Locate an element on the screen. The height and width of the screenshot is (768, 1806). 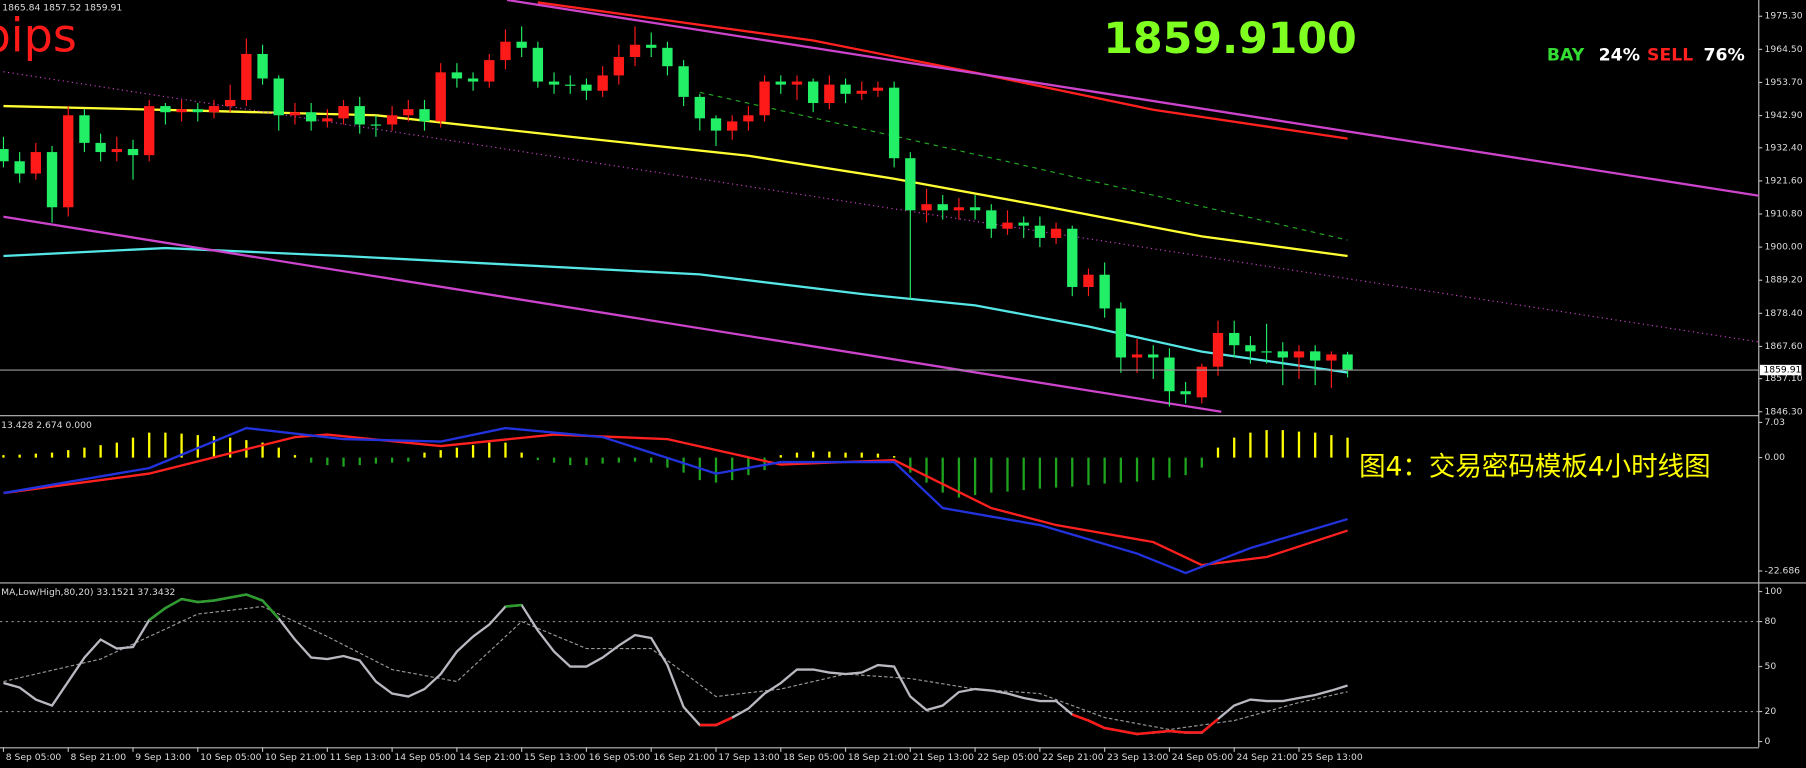
sell-label: SELL is located at coordinates (1670, 55).